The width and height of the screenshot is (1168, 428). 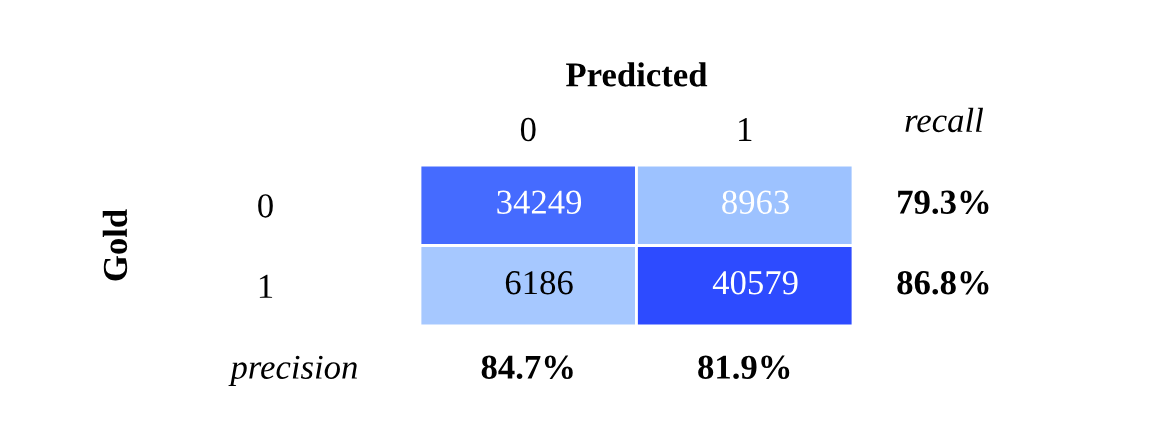 What do you see at coordinates (943, 283) in the screenshot?
I see `y2-tick-label: 86.8%` at bounding box center [943, 283].